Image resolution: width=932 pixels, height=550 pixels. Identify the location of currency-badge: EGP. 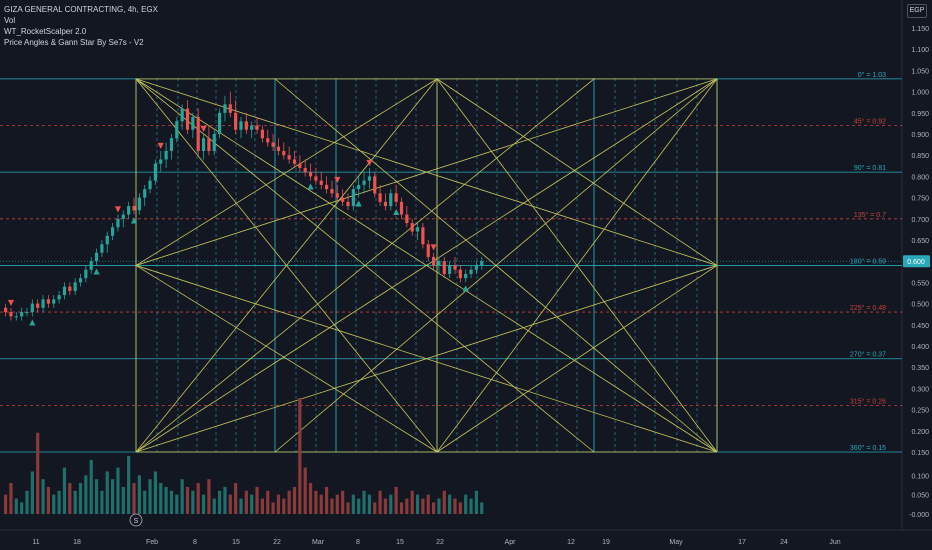
(917, 11).